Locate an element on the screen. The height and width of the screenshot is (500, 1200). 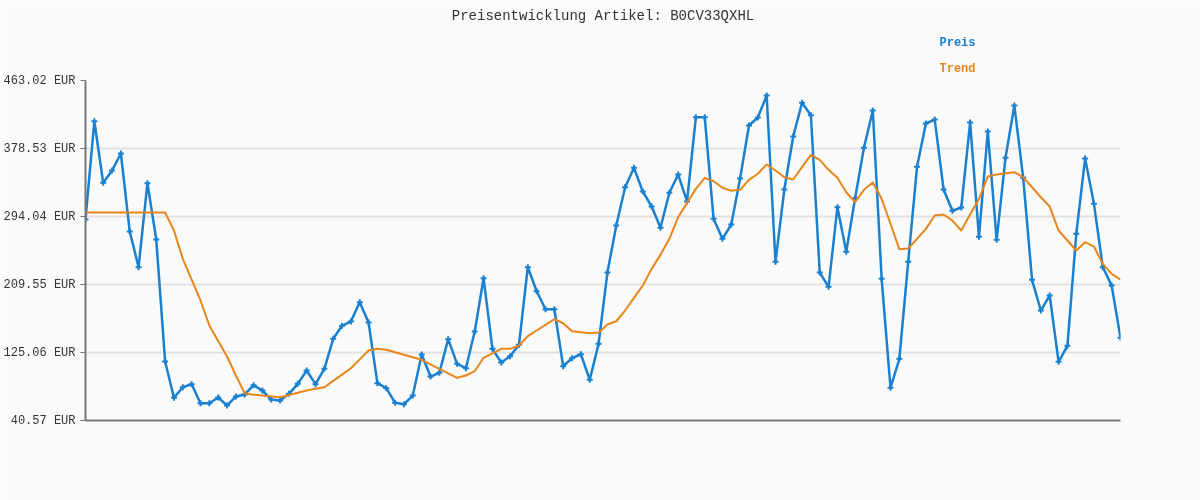
y-tick-label: 378.53 EUR is located at coordinates (39, 148).